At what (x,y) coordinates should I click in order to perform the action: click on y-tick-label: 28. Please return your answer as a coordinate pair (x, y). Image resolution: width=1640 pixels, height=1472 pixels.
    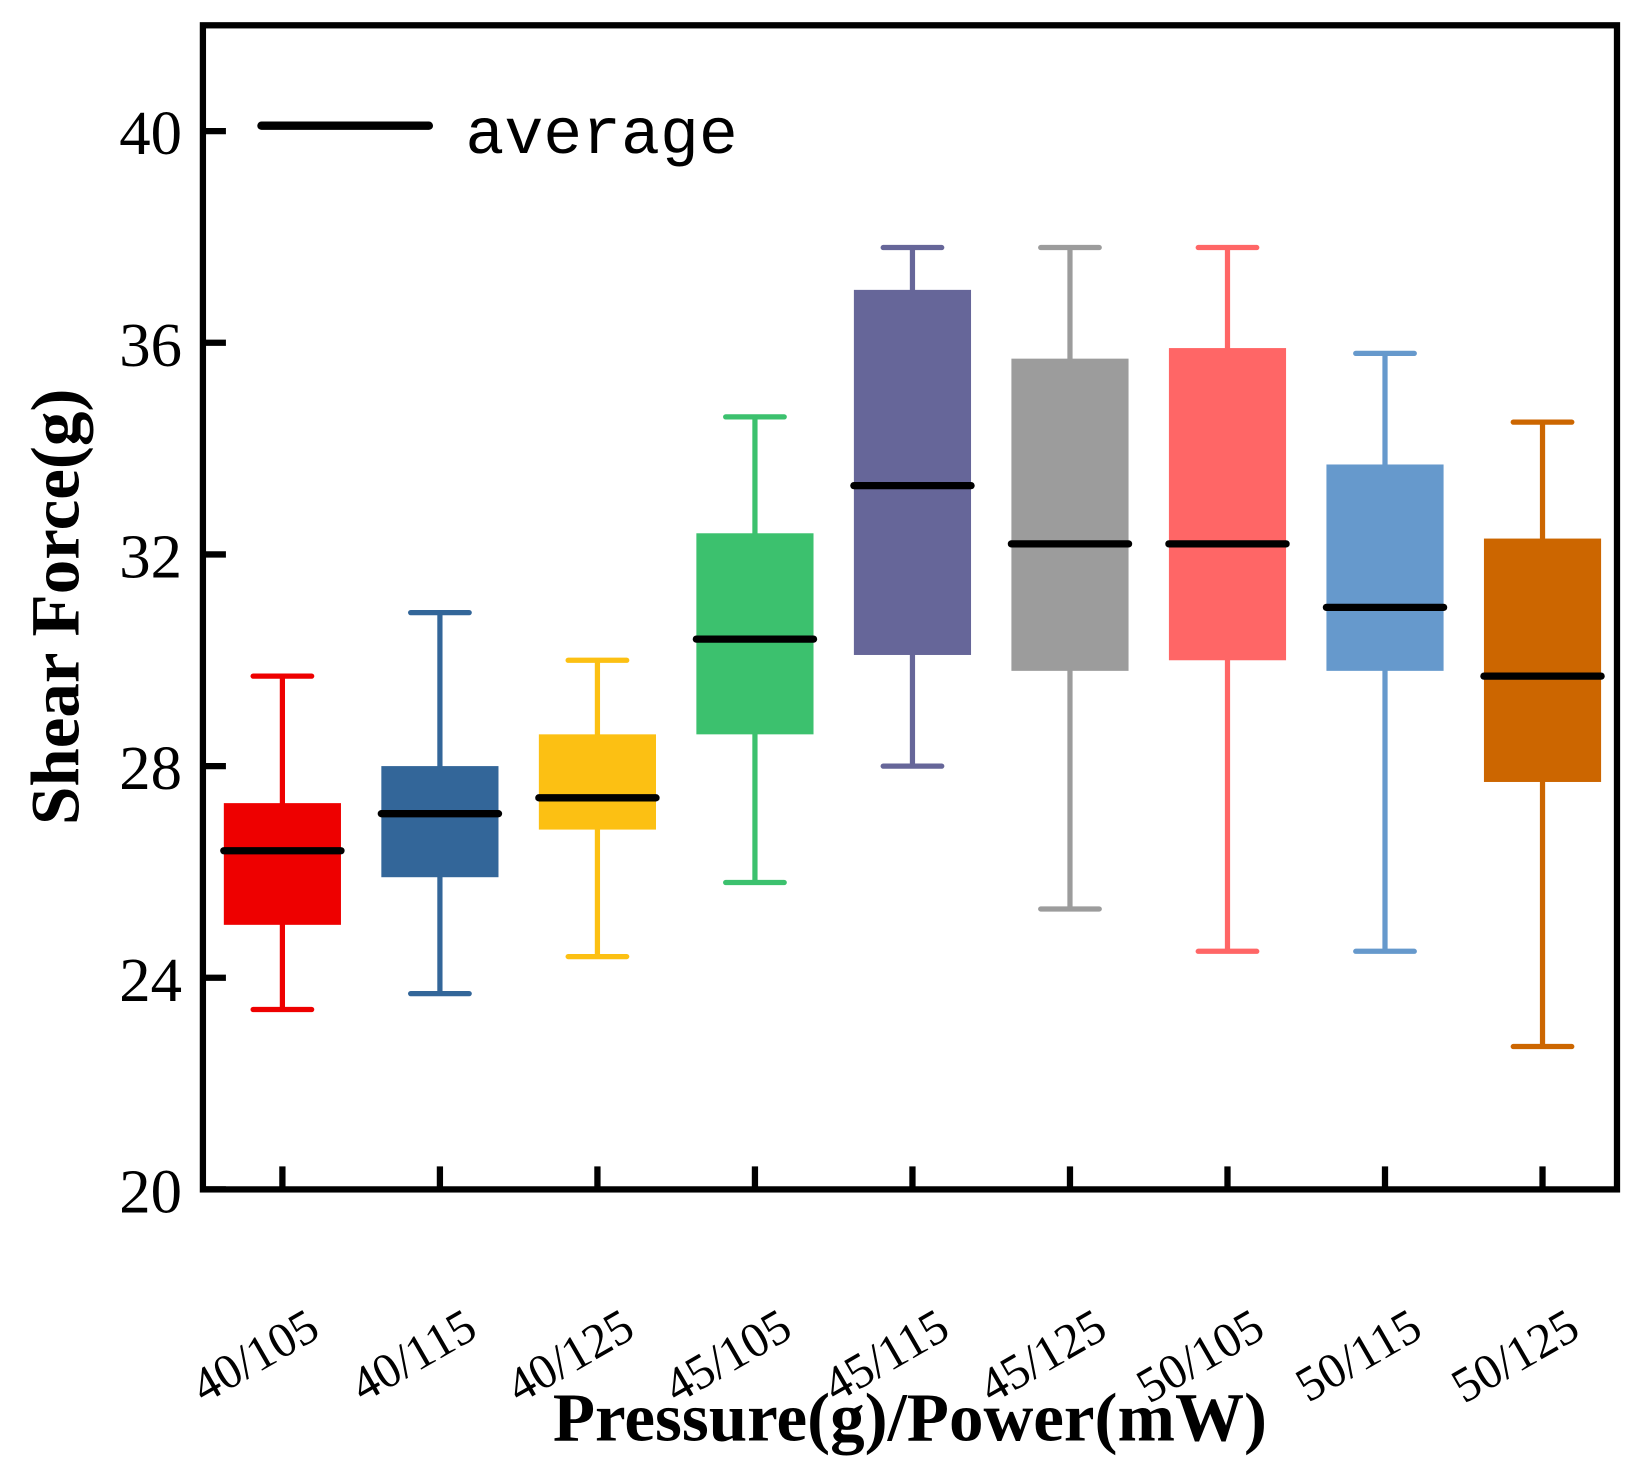
    Looking at the image, I should click on (150, 768).